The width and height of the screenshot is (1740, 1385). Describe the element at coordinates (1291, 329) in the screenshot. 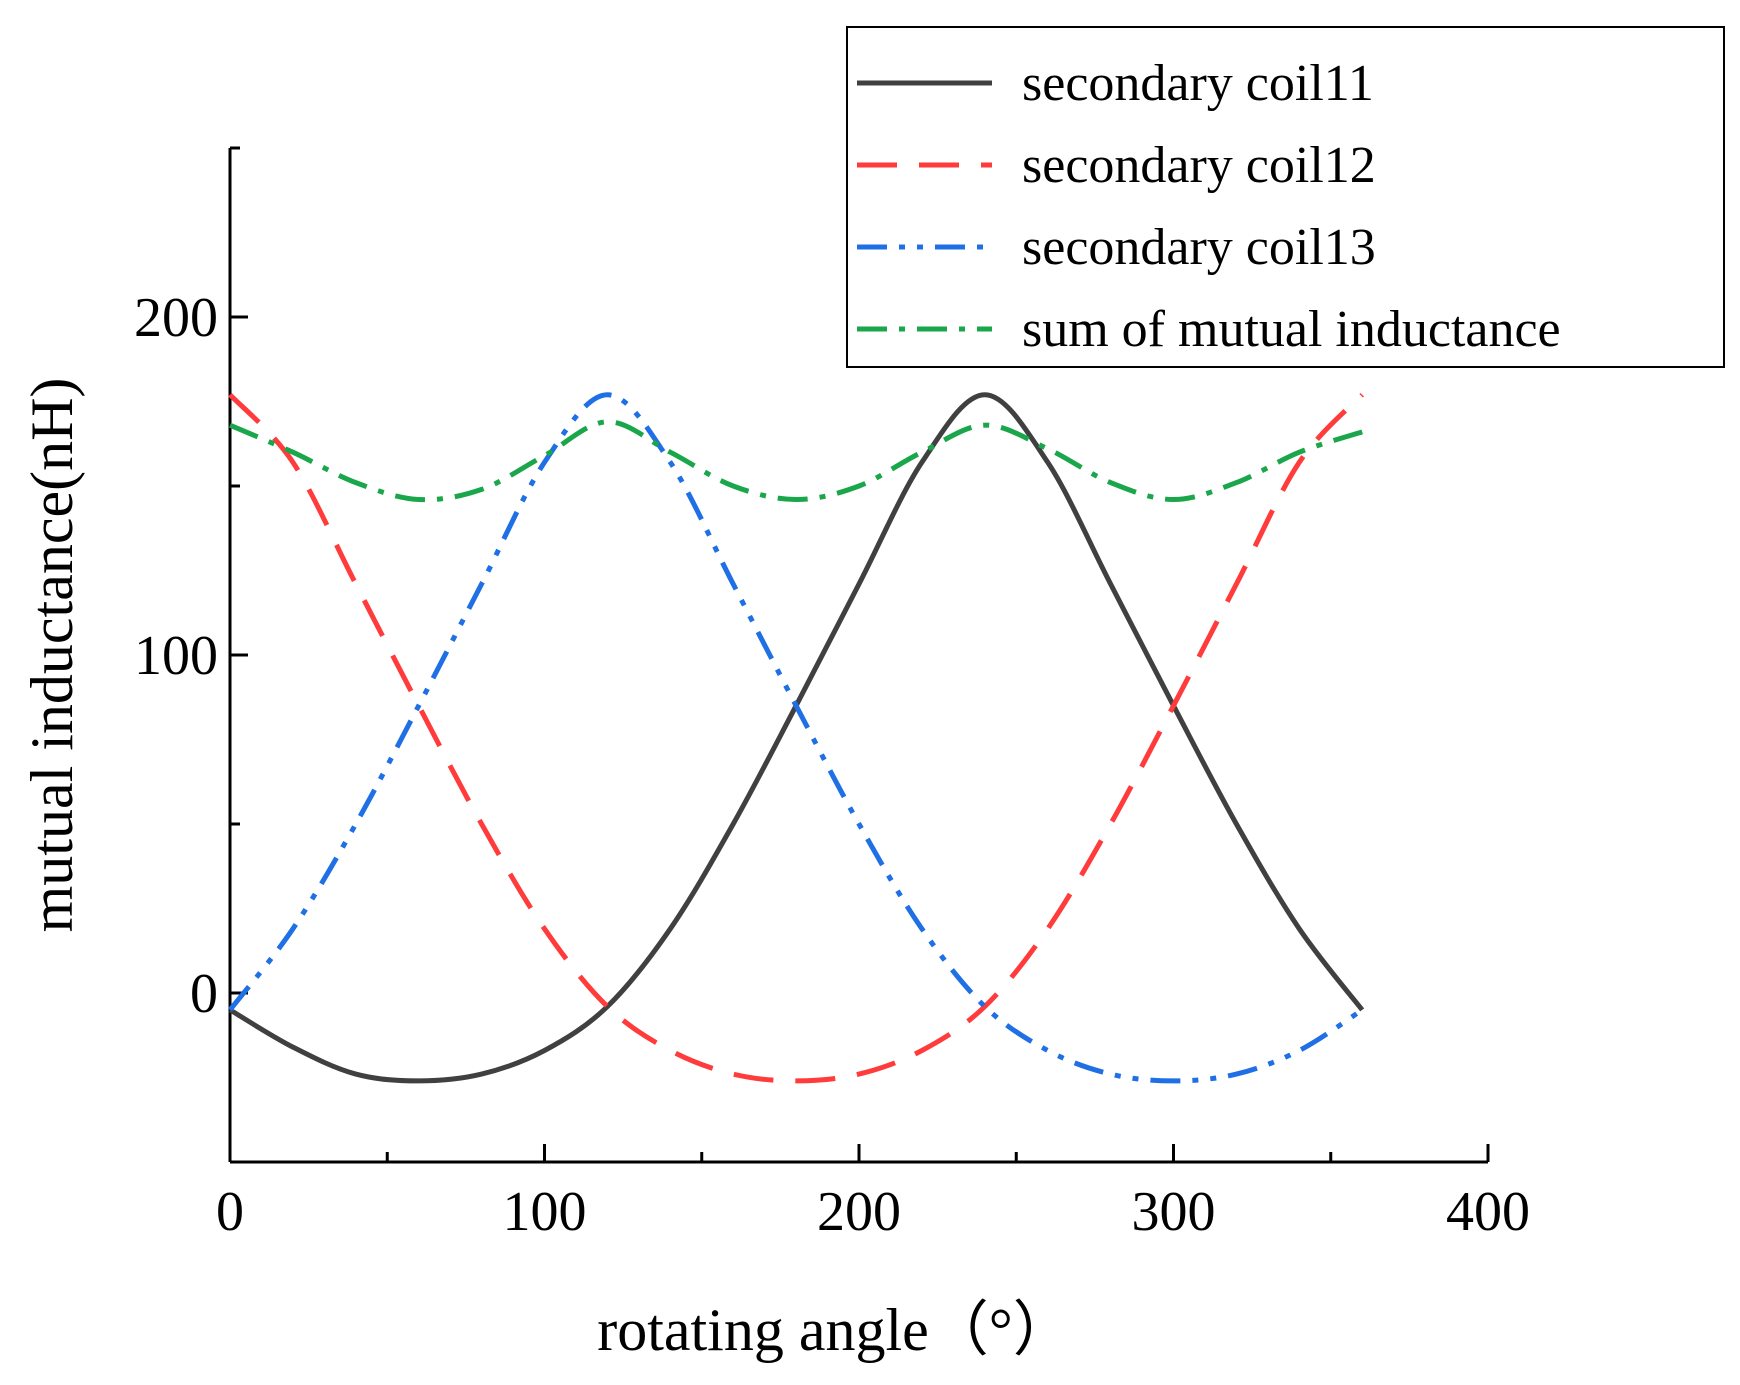

I see `legend-label: sum of mutual inductance` at that location.